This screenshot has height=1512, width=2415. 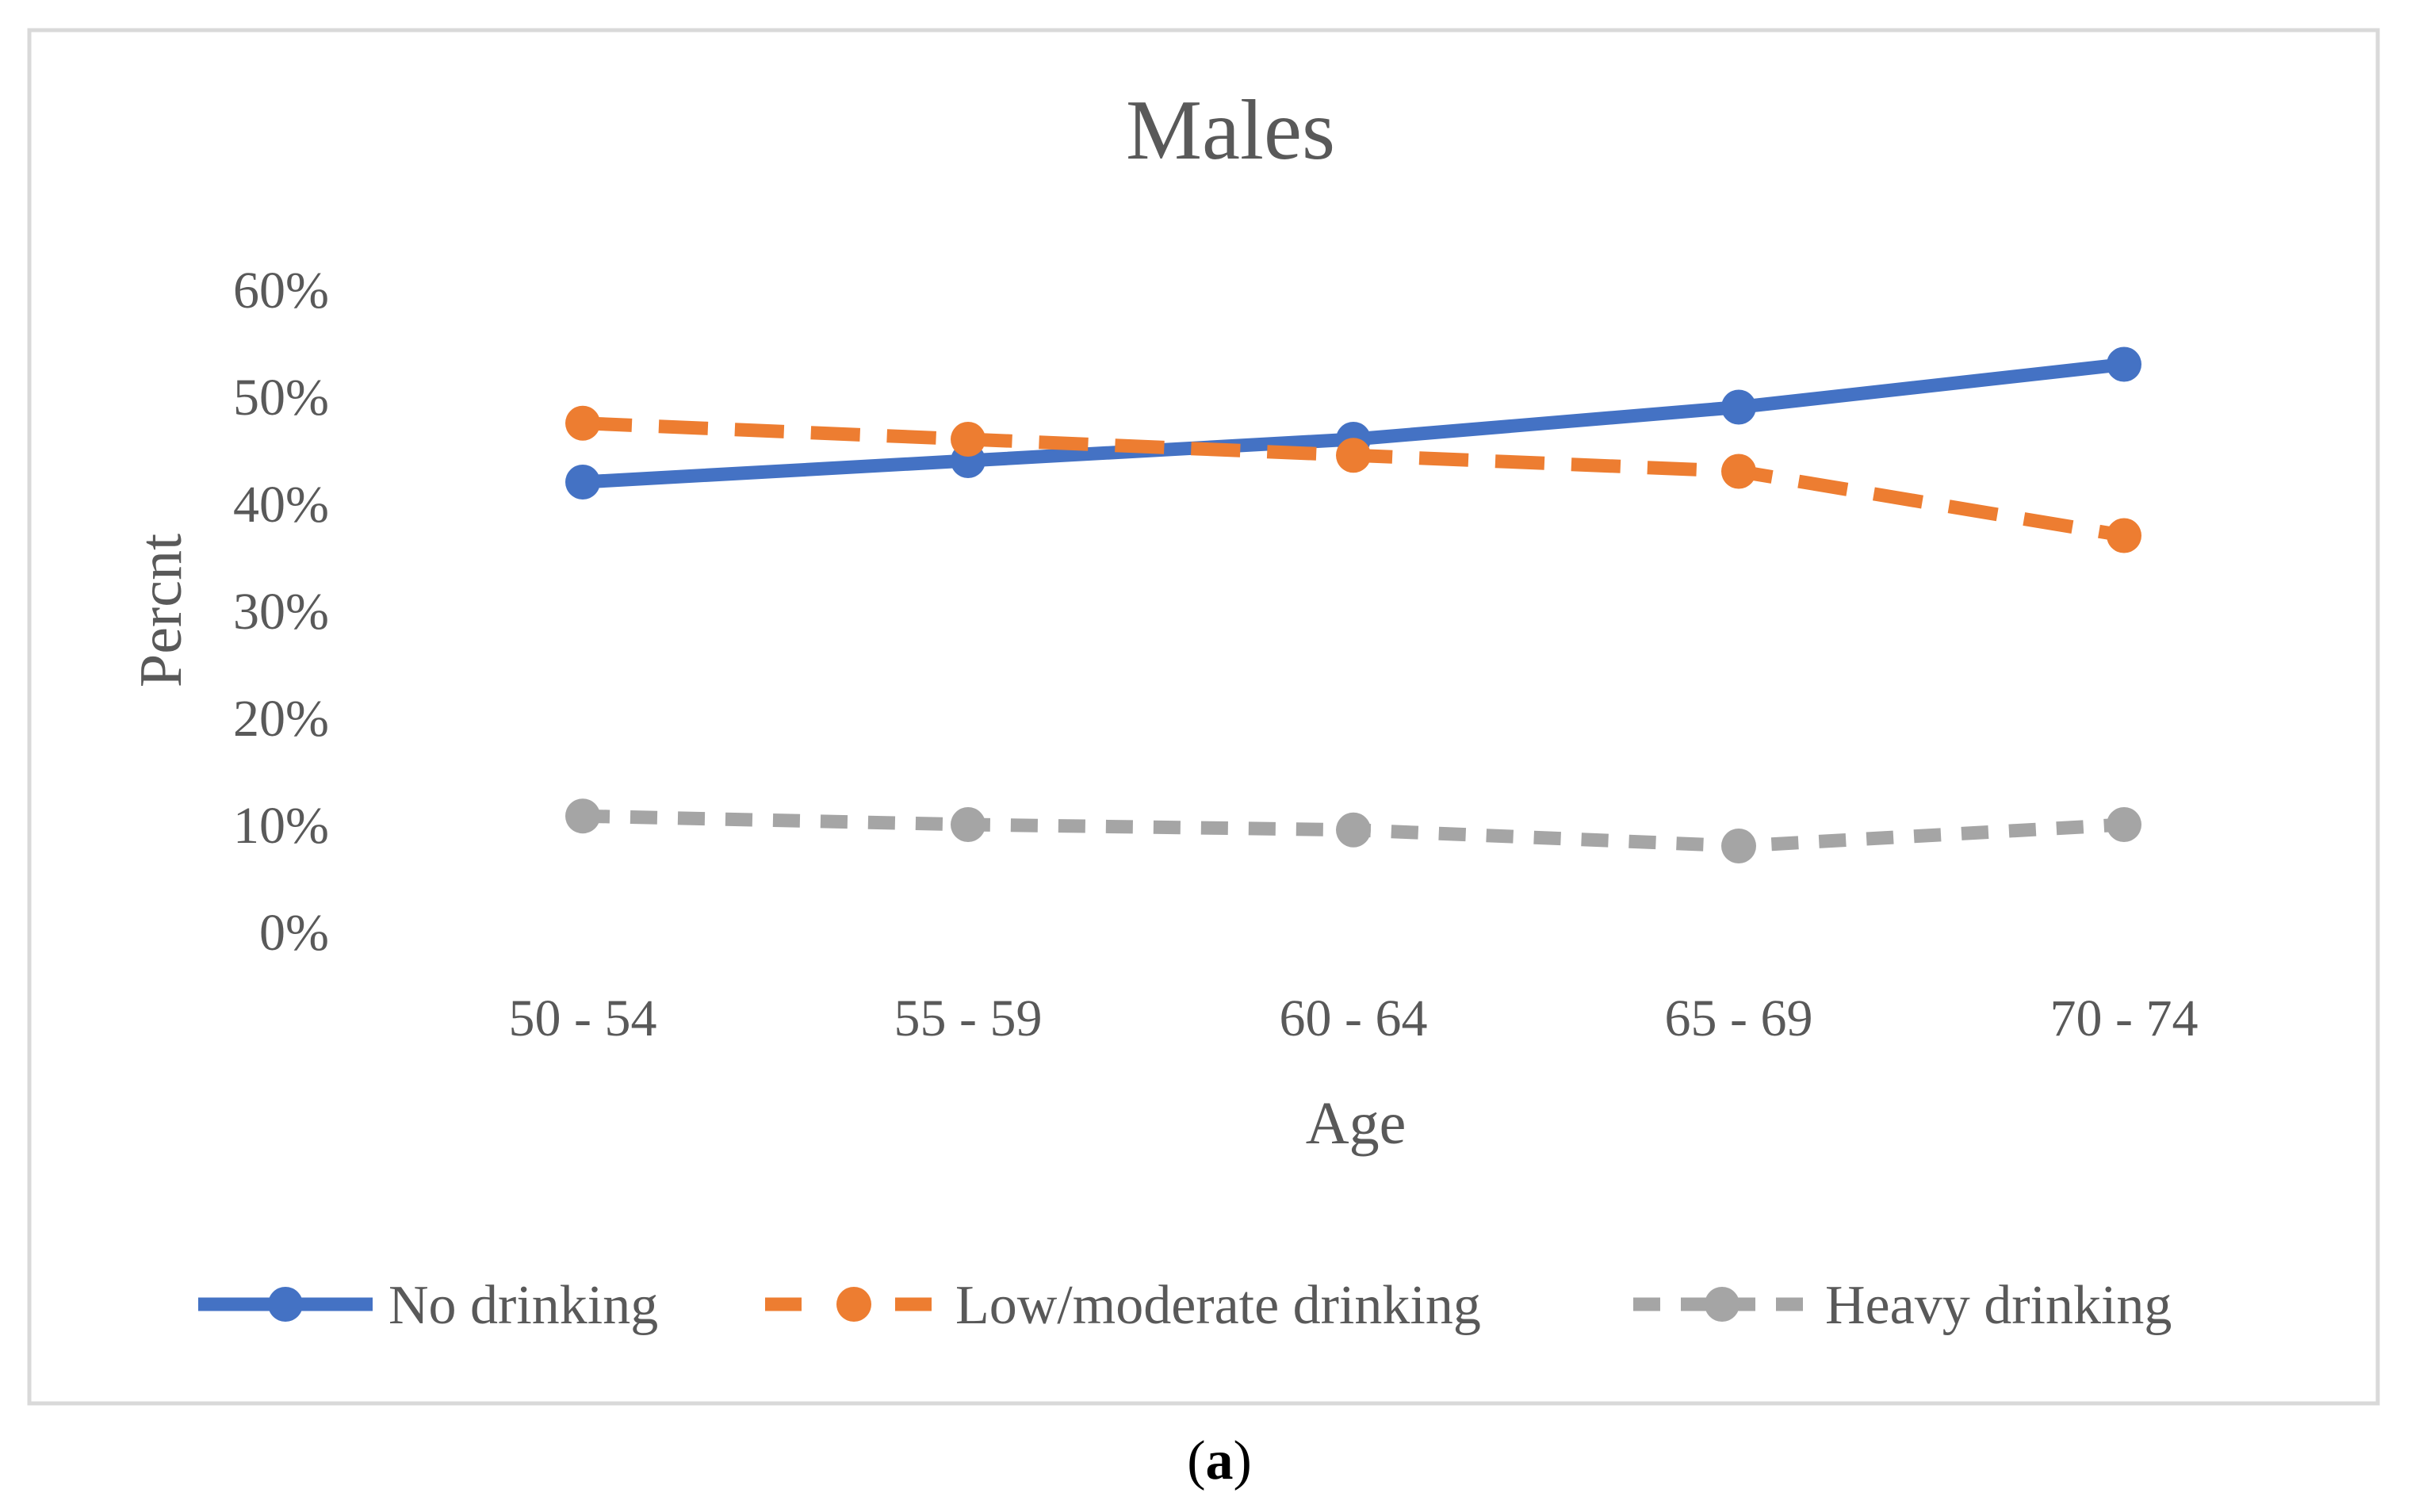 I want to click on caption-letter: a, so click(x=1220, y=1460).